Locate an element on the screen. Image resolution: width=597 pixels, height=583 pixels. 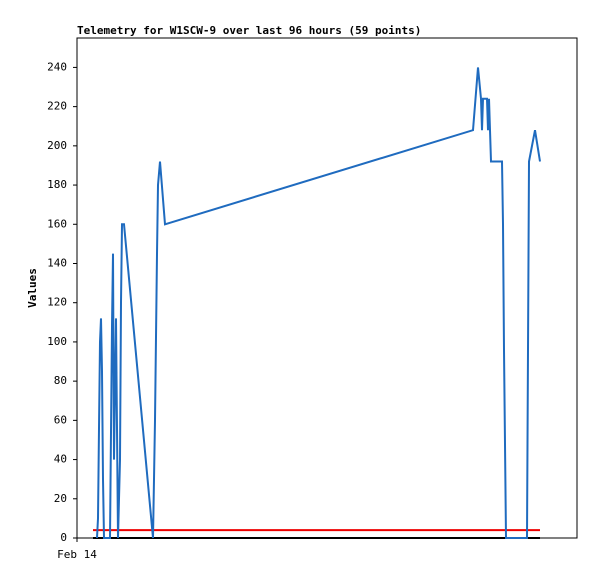
y-tick-label: 20 is located at coordinates (60, 498).